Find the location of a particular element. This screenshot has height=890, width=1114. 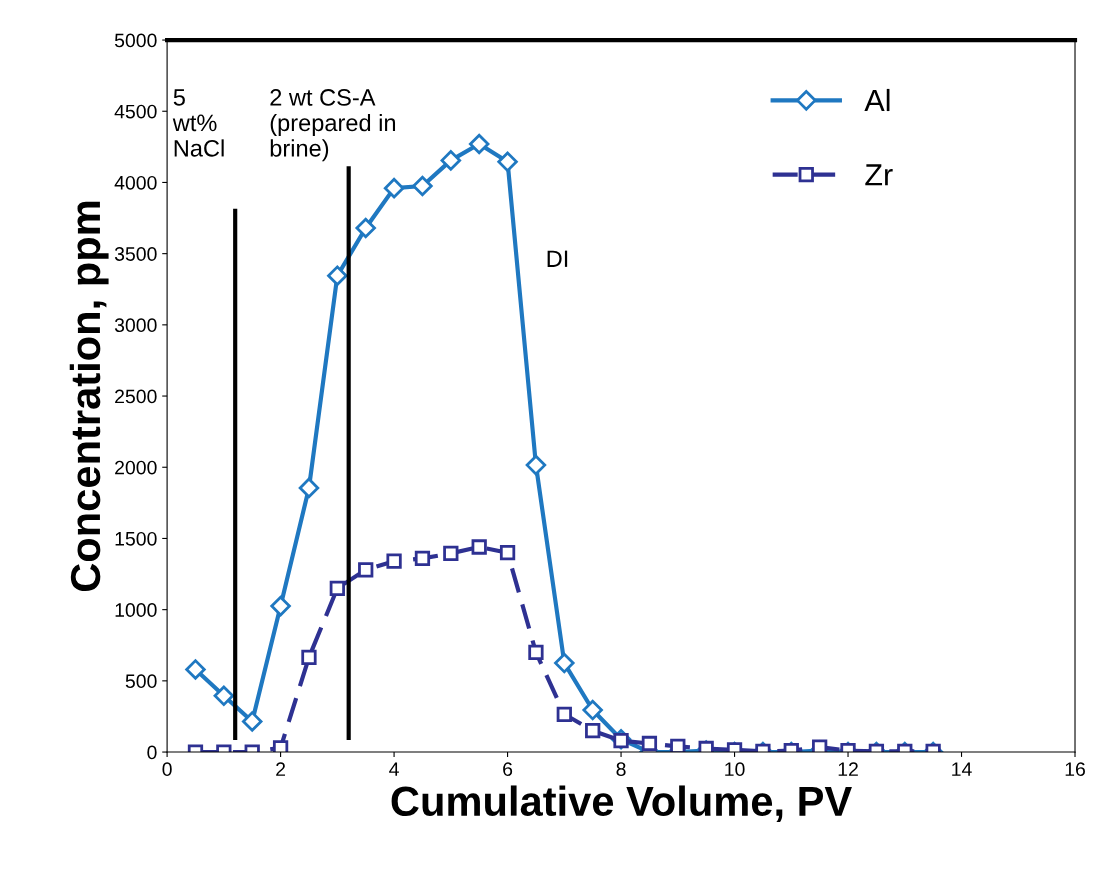

x-tick-label: 8 is located at coordinates (621, 769).